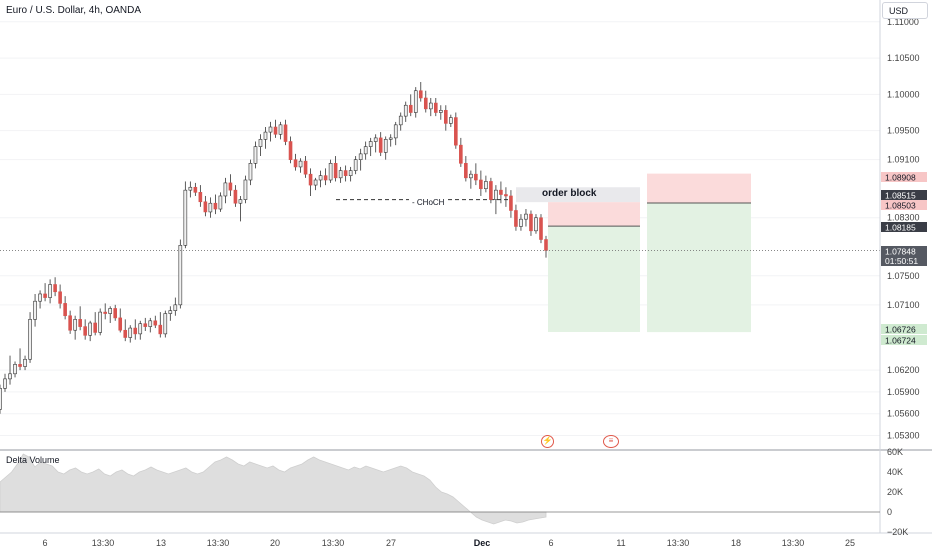  What do you see at coordinates (273, 489) in the screenshot?
I see `delta-volume-area` at bounding box center [273, 489].